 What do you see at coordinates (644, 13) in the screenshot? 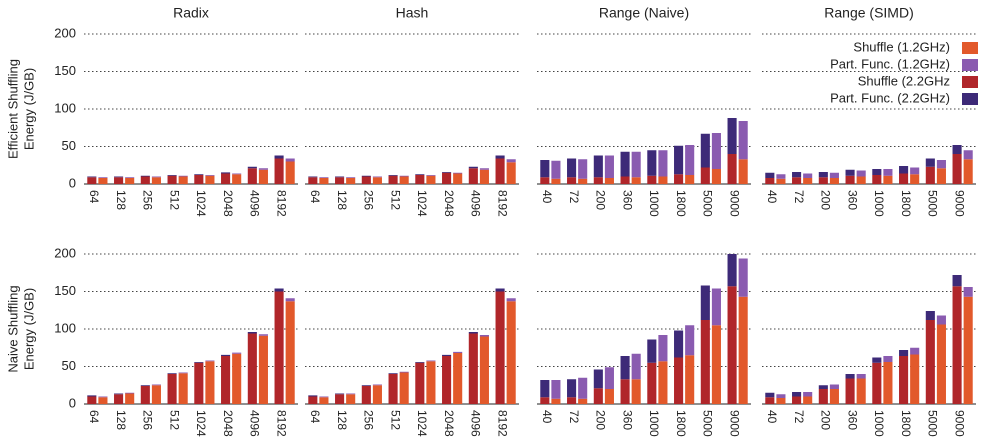
I see `panel-title: Range (Naive)` at bounding box center [644, 13].